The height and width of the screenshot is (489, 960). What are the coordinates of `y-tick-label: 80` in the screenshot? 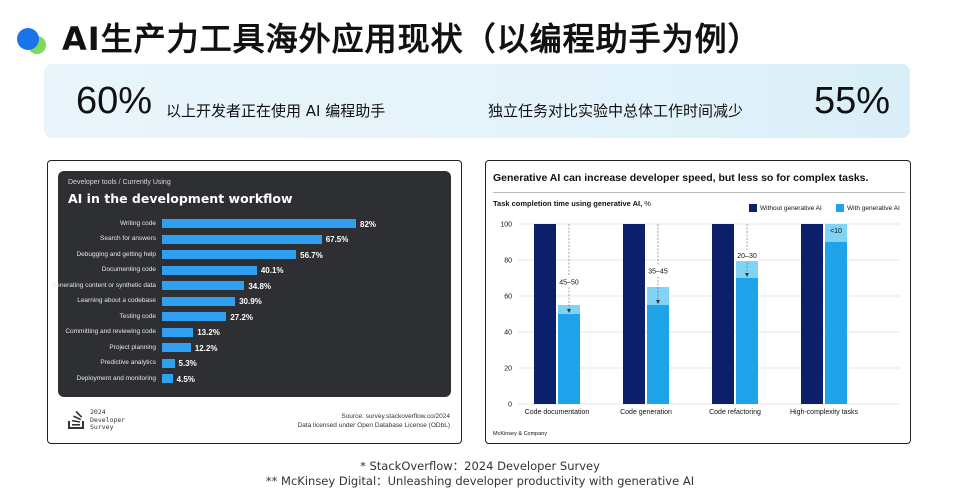 It's located at (508, 261).